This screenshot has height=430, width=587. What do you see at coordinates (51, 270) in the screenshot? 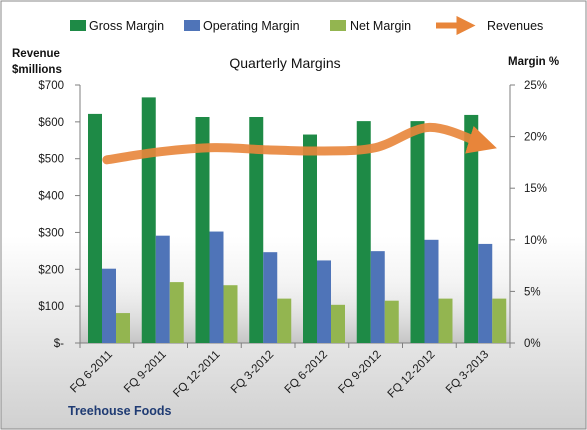
I see `left-tick-label: $200` at bounding box center [51, 270].